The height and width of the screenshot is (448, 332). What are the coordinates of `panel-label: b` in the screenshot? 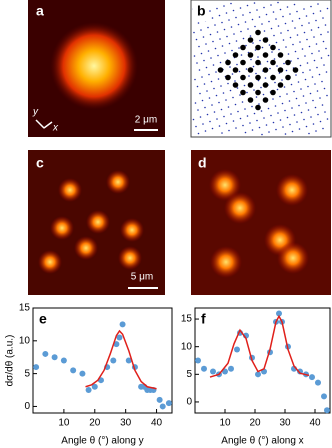 It's located at (201, 11).